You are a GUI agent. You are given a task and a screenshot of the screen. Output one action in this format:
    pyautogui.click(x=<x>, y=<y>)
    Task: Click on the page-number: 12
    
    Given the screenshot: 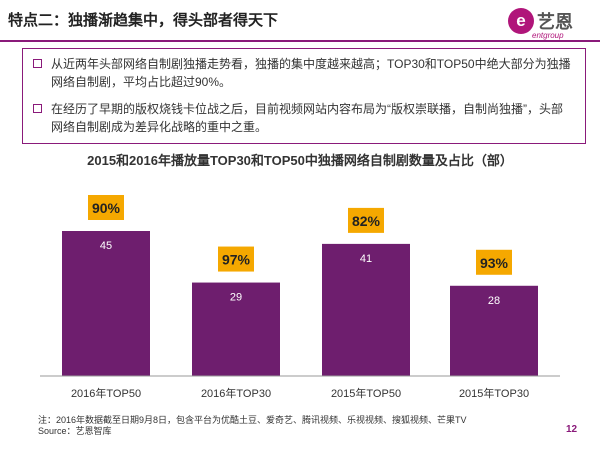 What is the action you would take?
    pyautogui.click(x=572, y=429)
    